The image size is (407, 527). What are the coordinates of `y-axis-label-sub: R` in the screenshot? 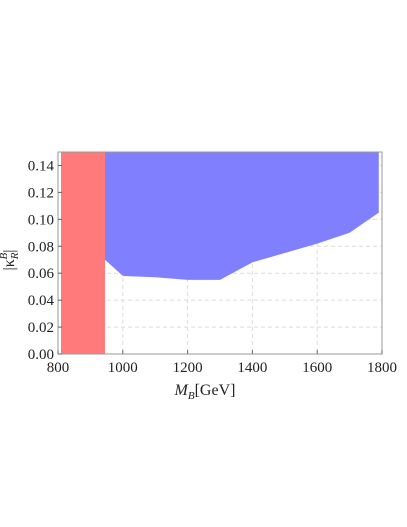 It's located at (15, 256).